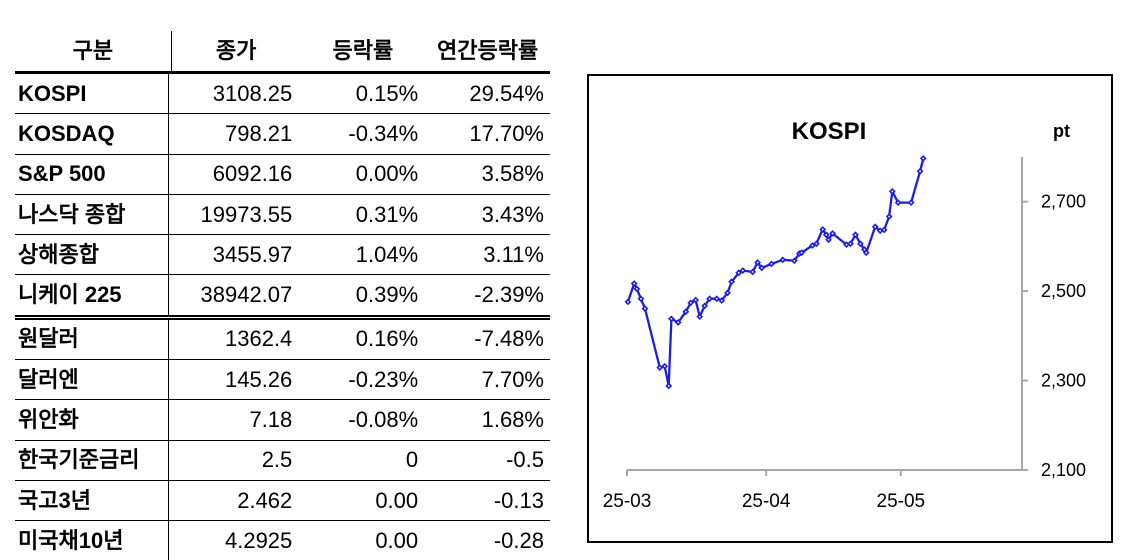  I want to click on row-ytd-change: -0.28, so click(518, 540).